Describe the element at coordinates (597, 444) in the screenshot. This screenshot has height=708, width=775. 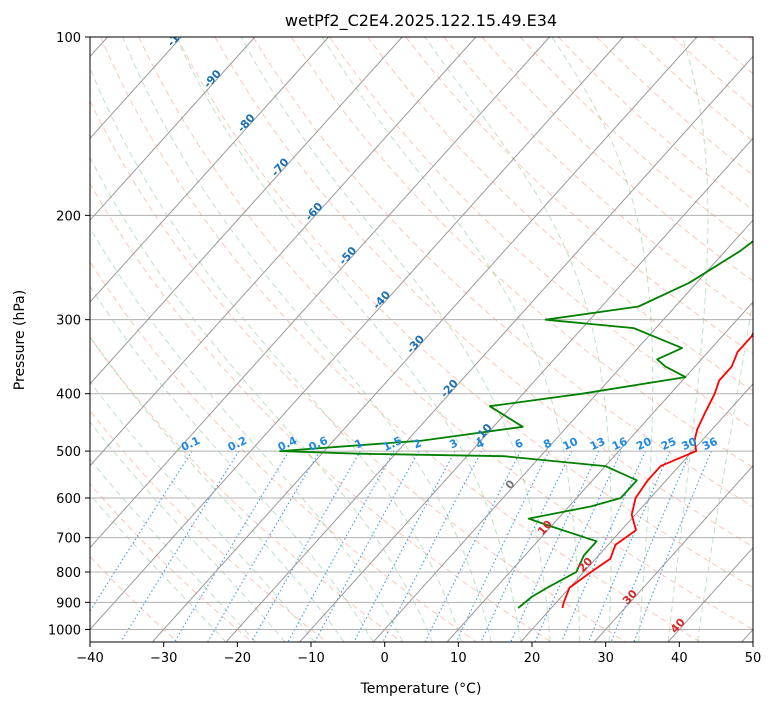
I see `mixing-ratio-label: 13` at that location.